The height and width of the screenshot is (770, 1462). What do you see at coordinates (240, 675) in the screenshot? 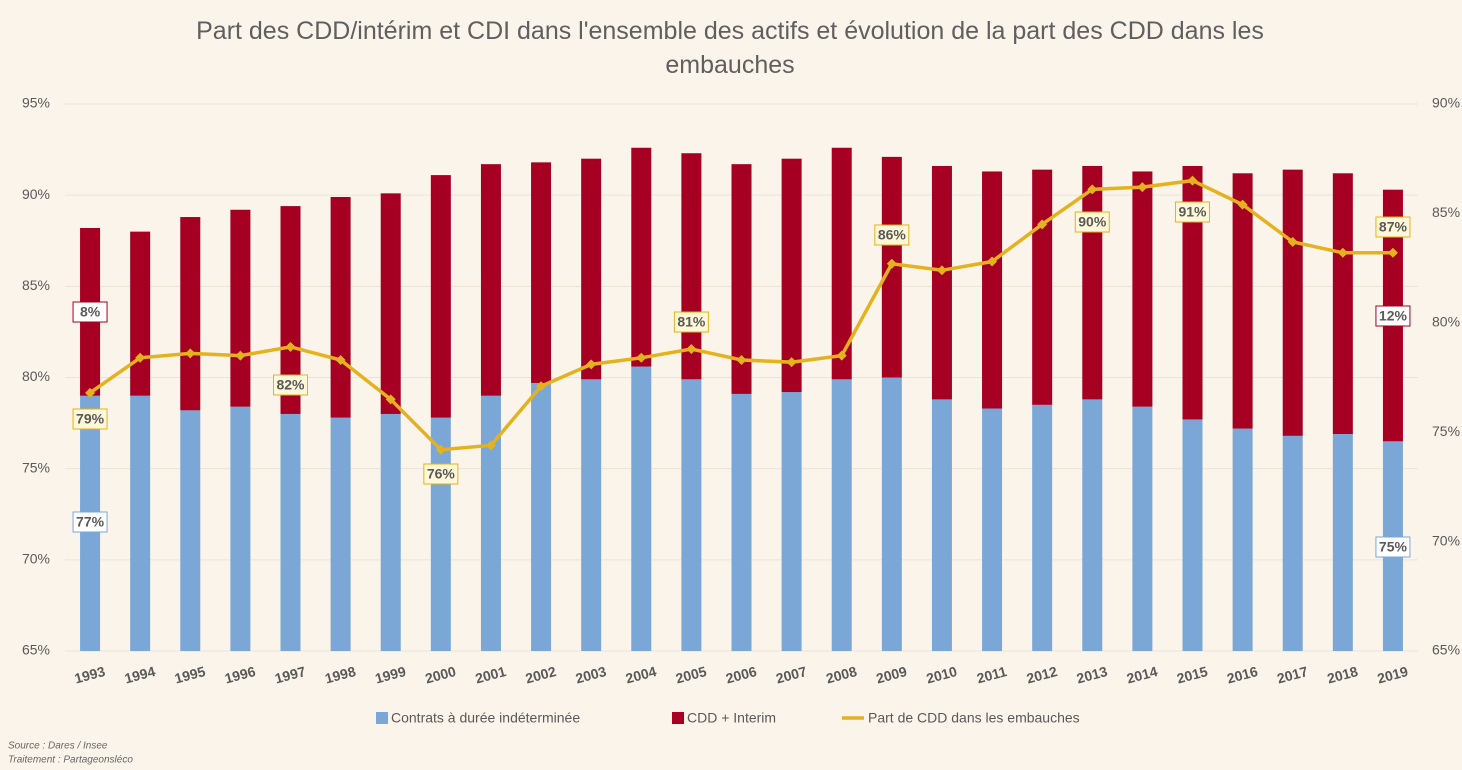
I see `x-tick-label: 1996` at bounding box center [240, 675].